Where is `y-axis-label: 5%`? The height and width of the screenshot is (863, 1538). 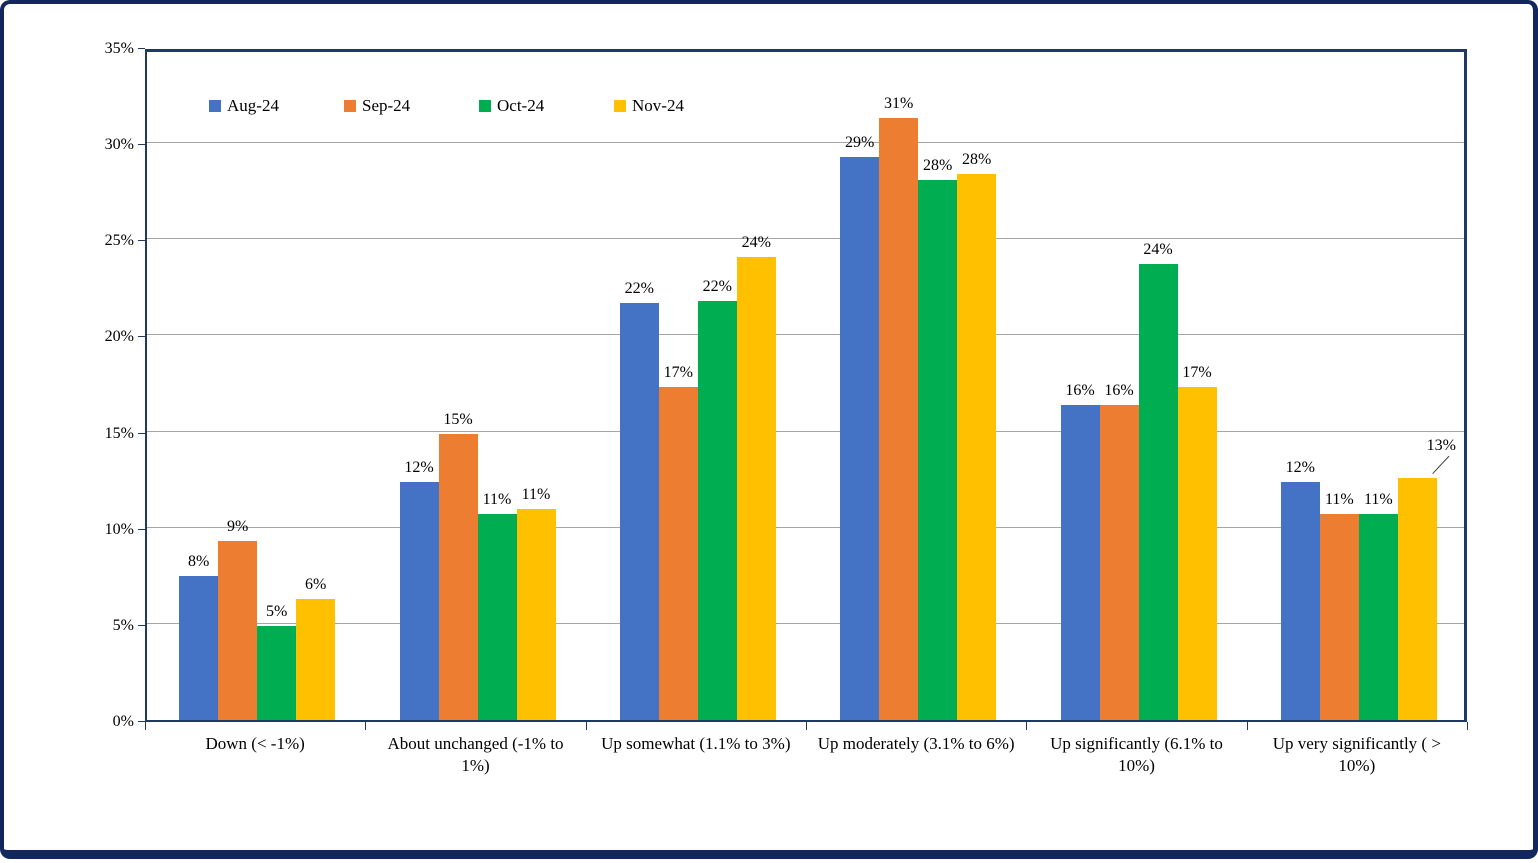 y-axis-label: 5% is located at coordinates (123, 625).